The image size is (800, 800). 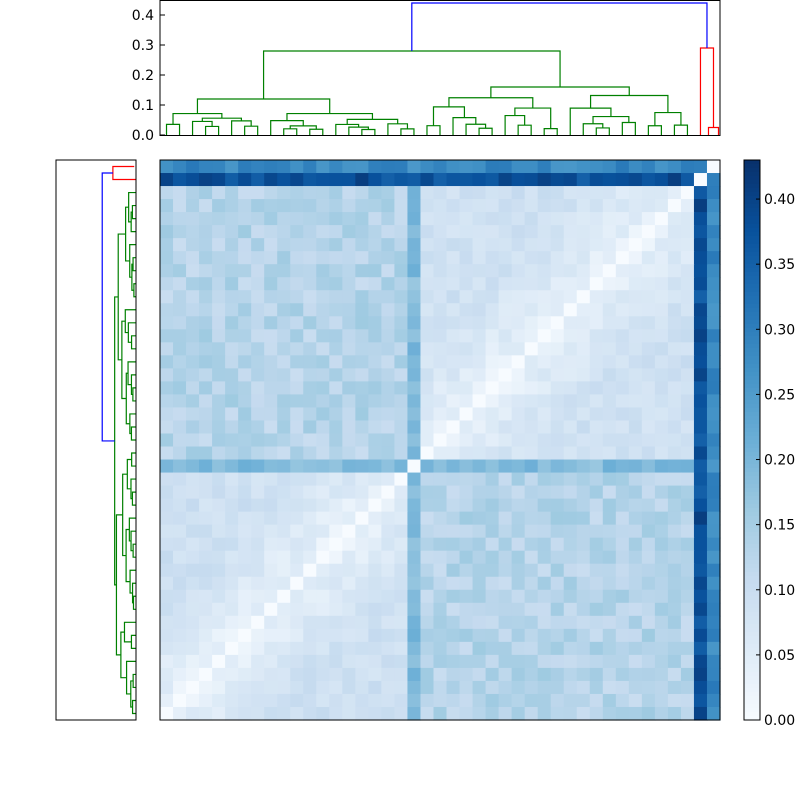 What do you see at coordinates (426, 73) in the screenshot?
I see `top-dendrogram: 0.00.10.20.30.4` at bounding box center [426, 73].